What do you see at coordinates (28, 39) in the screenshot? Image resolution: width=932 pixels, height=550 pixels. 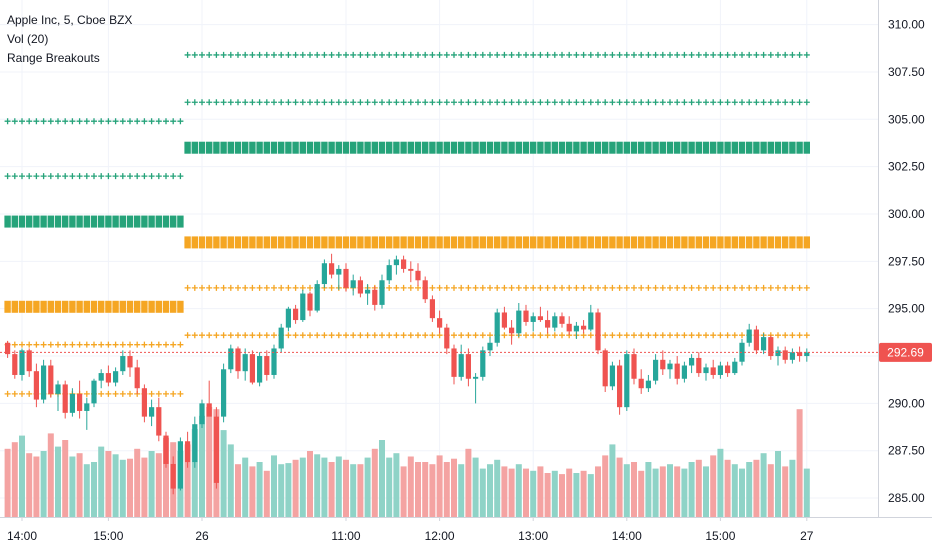 I see `legend-volume: Vol (20)` at bounding box center [28, 39].